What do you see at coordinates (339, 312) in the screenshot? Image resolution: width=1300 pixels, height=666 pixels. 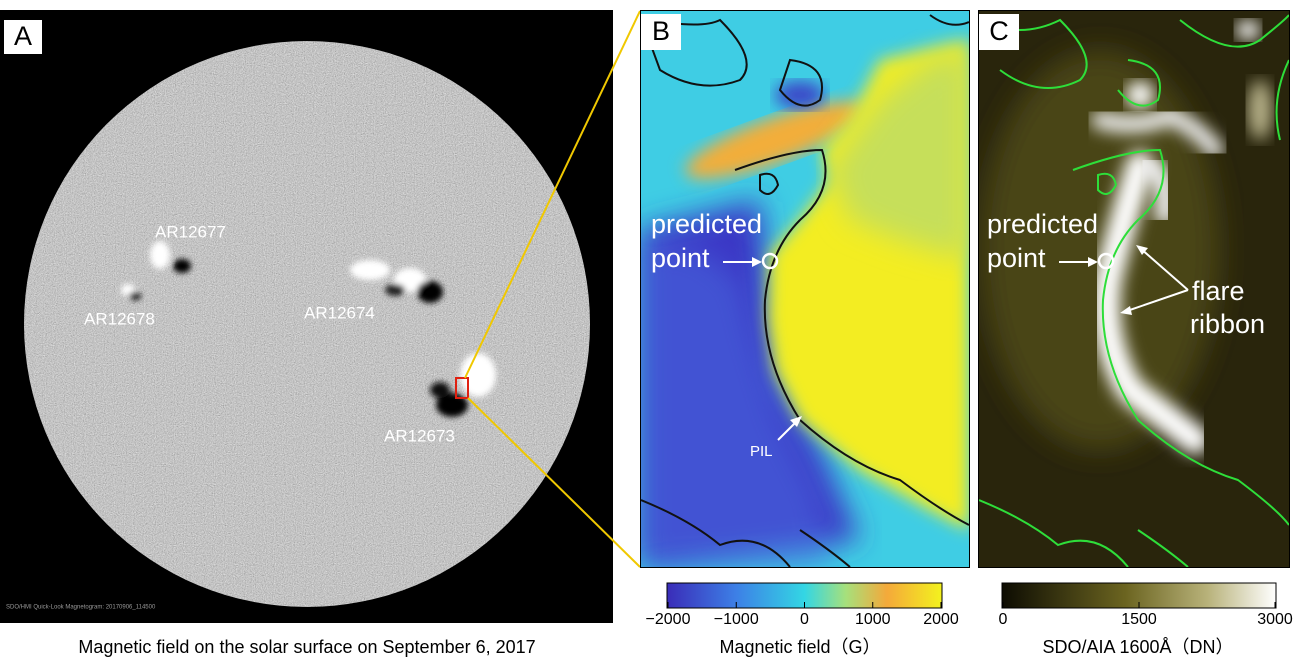 I see `region-label: AR12674` at bounding box center [339, 312].